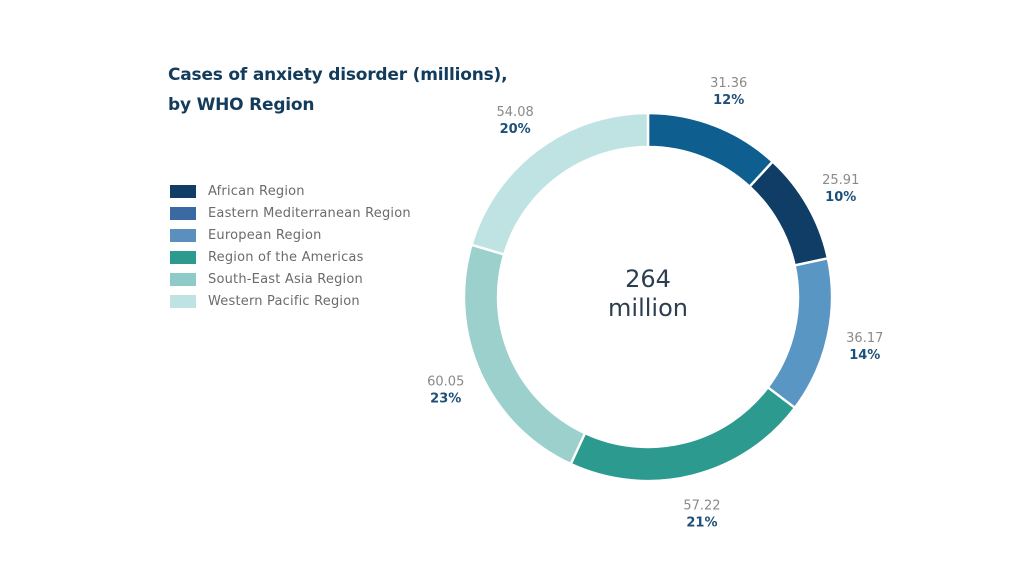 This screenshot has height=575, width=1024. I want to click on legend-label: Western Pacific Region, so click(284, 301).